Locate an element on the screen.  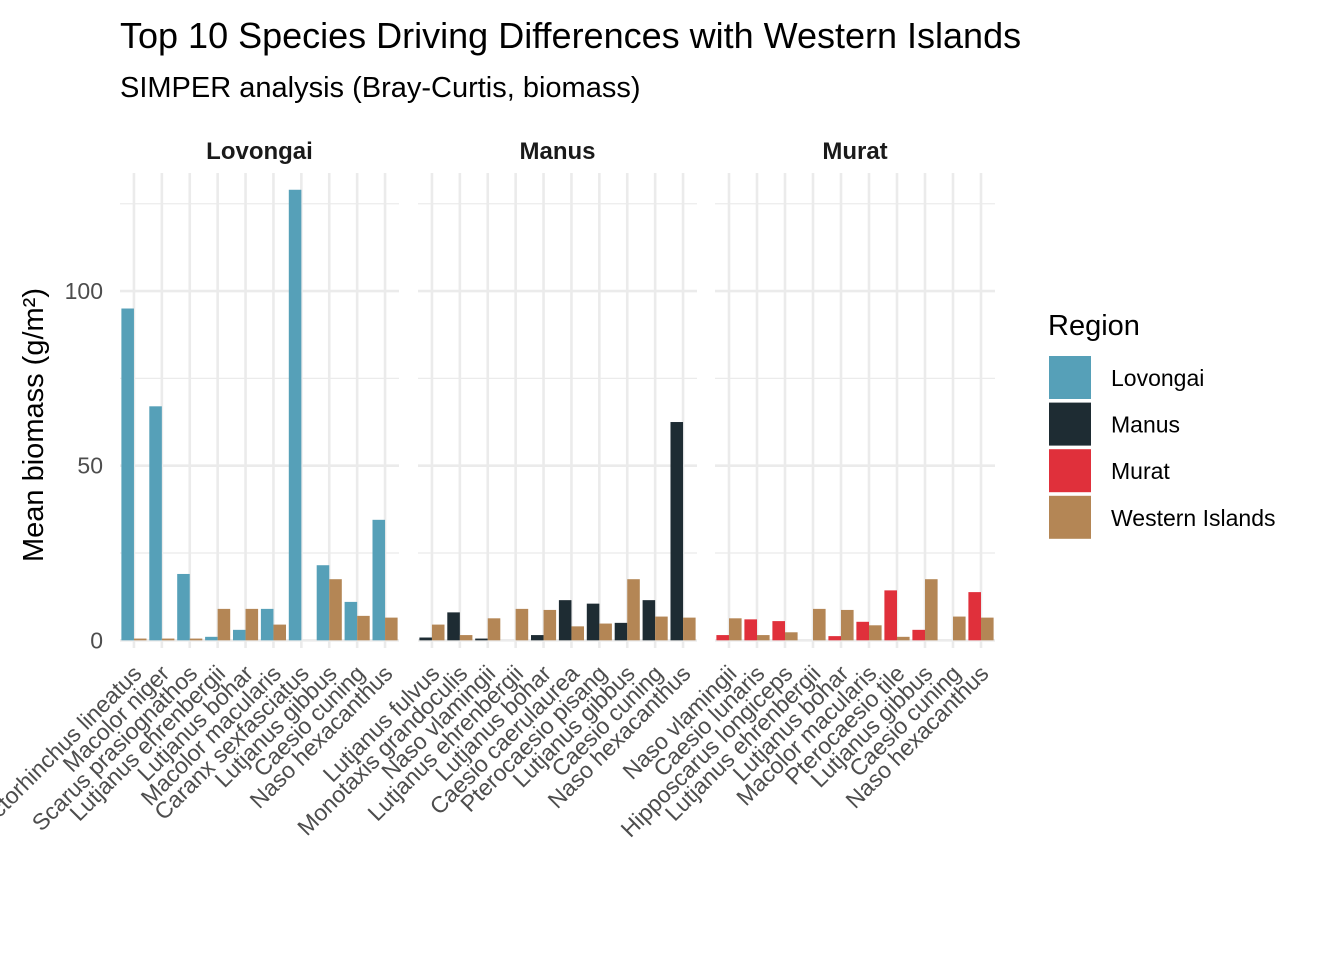
bar-lovongai-lovongai-macolor-niger is located at coordinates (155, 523).